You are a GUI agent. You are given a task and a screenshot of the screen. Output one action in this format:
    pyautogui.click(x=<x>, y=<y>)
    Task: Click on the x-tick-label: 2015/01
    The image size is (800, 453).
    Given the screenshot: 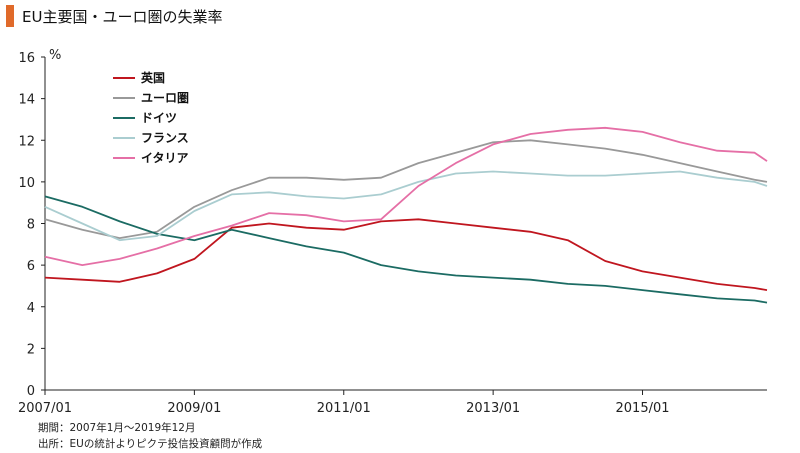 What is the action you would take?
    pyautogui.click(x=643, y=408)
    